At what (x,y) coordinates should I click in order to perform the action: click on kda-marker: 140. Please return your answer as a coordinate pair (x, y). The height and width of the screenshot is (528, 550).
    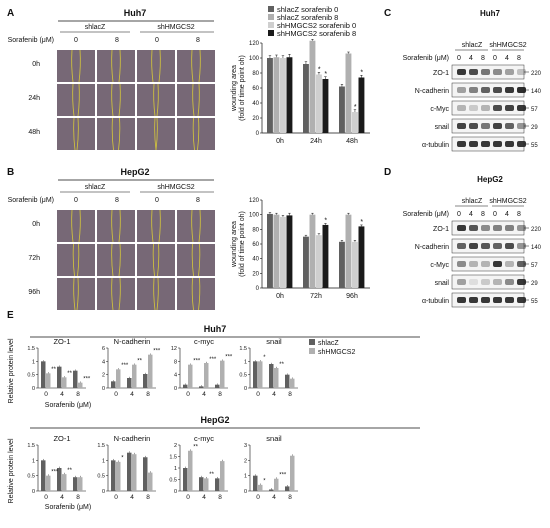
    Looking at the image, I should click on (536, 248).